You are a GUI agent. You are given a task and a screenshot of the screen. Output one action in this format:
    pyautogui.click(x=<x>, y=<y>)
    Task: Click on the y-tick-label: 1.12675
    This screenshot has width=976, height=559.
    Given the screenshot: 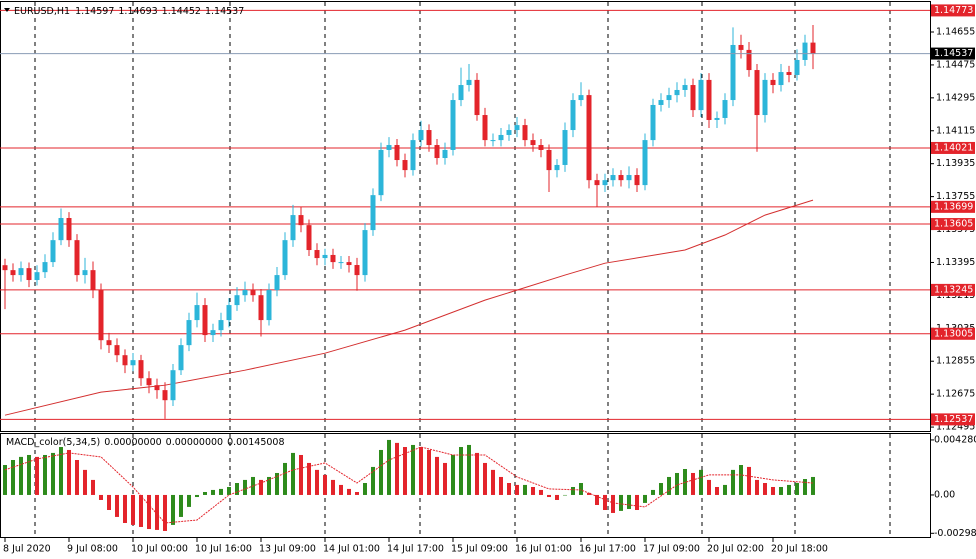 What is the action you would take?
    pyautogui.click(x=955, y=394)
    